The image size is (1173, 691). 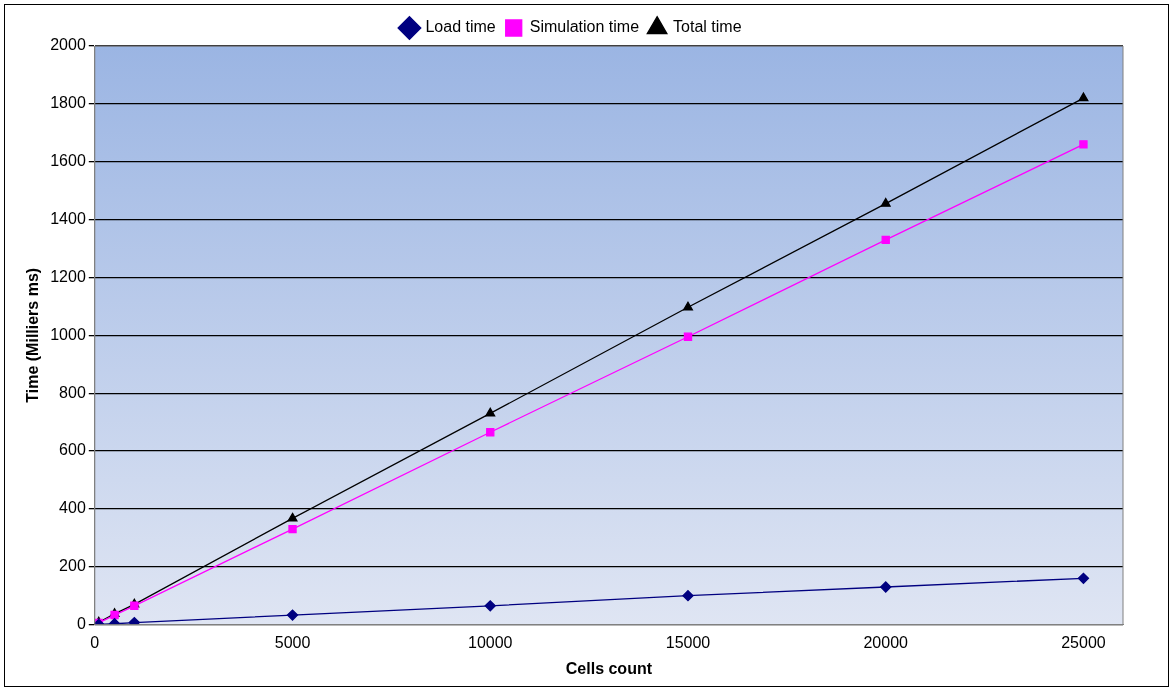 I want to click on y-tick-label: 1800, so click(x=68, y=103).